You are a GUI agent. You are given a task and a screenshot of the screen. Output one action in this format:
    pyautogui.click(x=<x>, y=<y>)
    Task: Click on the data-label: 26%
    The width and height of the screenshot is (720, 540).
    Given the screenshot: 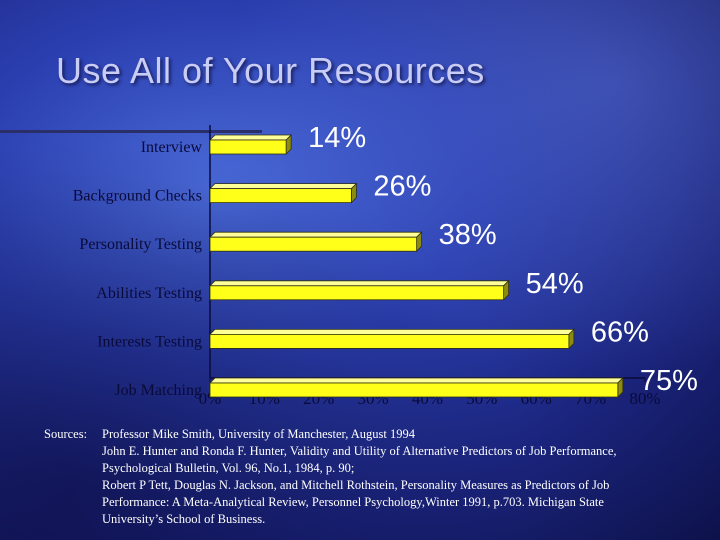 What is the action you would take?
    pyautogui.click(x=402, y=187)
    